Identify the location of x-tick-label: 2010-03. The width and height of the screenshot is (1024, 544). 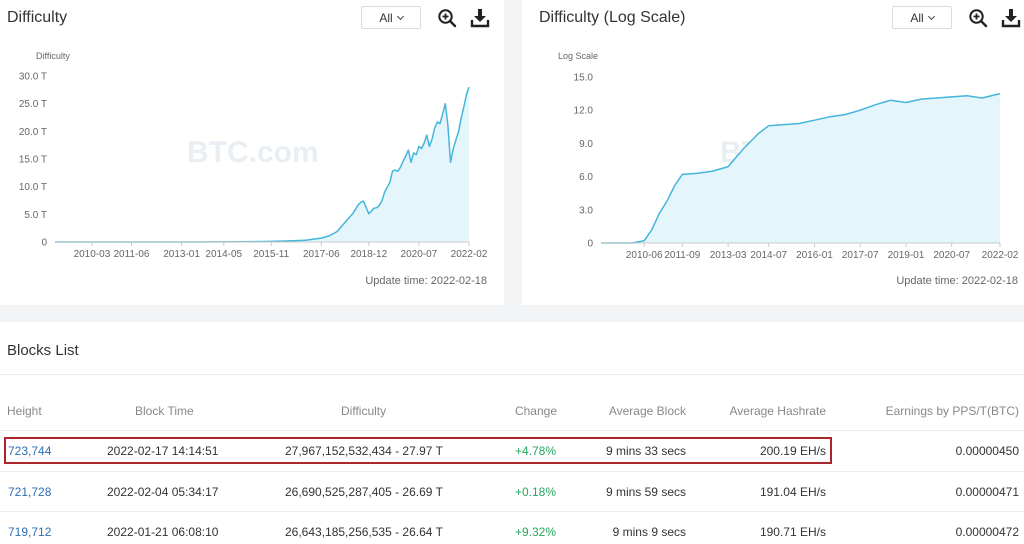
(92, 254).